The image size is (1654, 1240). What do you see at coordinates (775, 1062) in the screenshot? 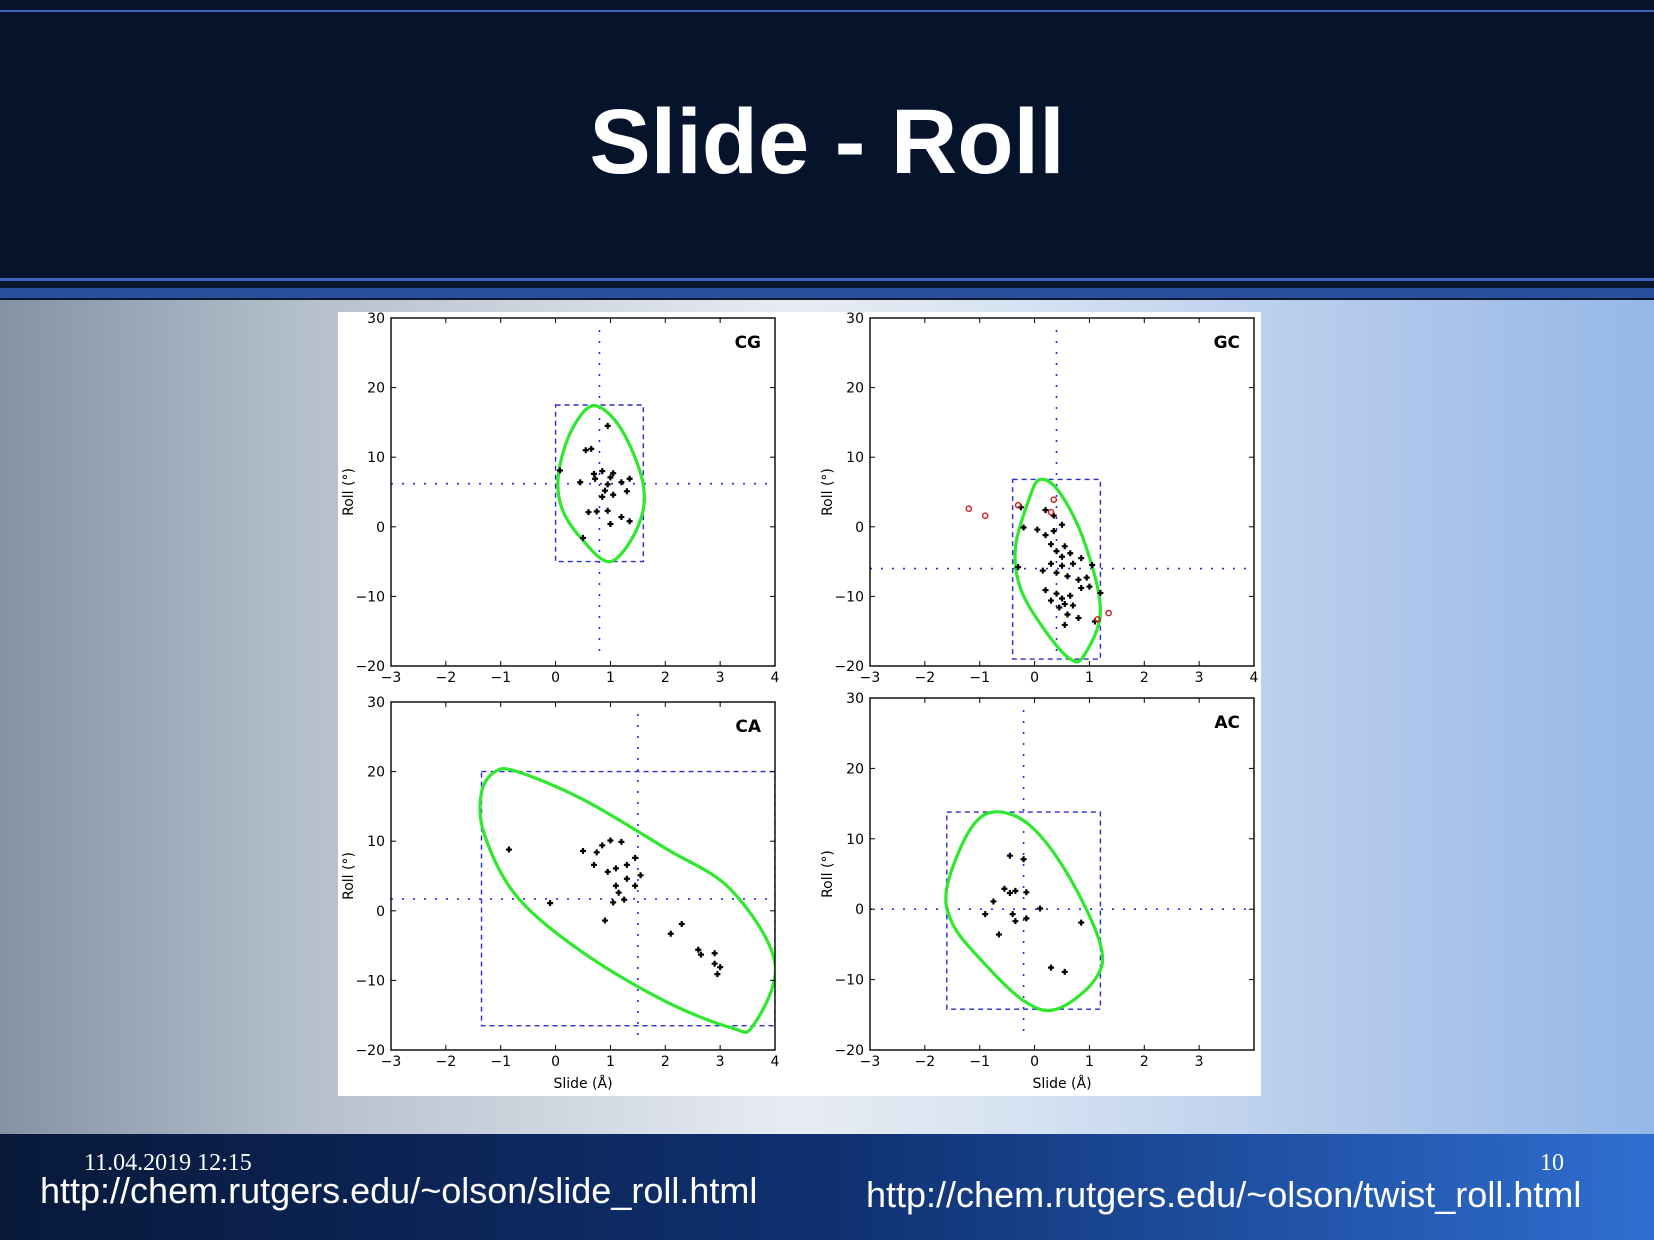
I see `x-tick-label: 4` at bounding box center [775, 1062].